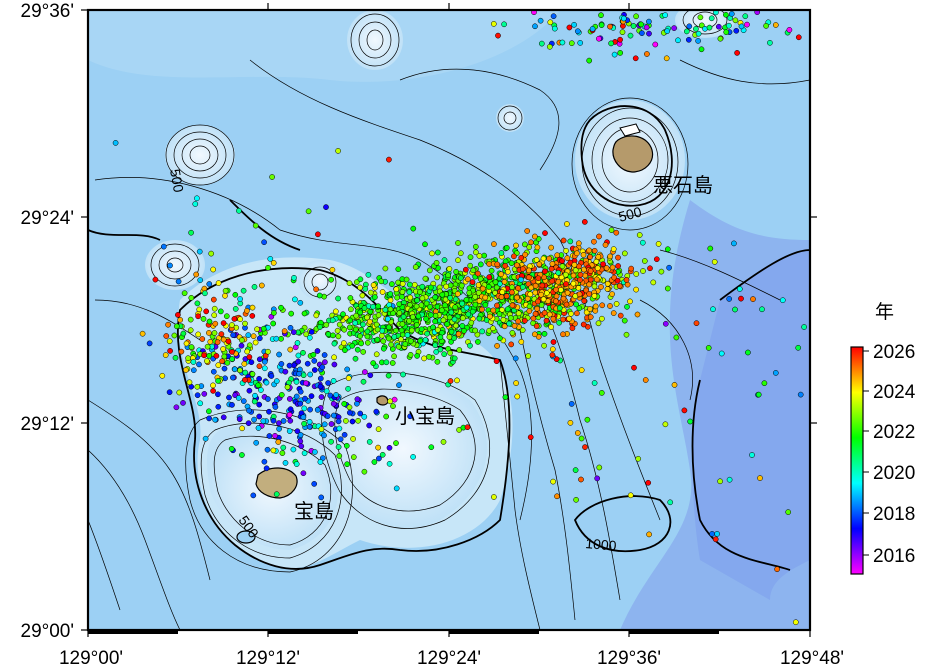 The width and height of the screenshot is (936, 670). What do you see at coordinates (894, 514) in the screenshot?
I see `colorbar-tick-label: 2018` at bounding box center [894, 514].